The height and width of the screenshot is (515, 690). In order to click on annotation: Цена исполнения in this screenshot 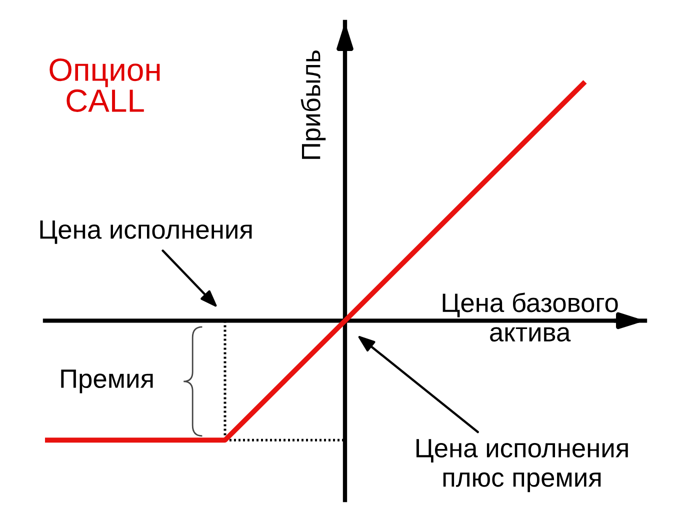, I will do `click(146, 232)`.